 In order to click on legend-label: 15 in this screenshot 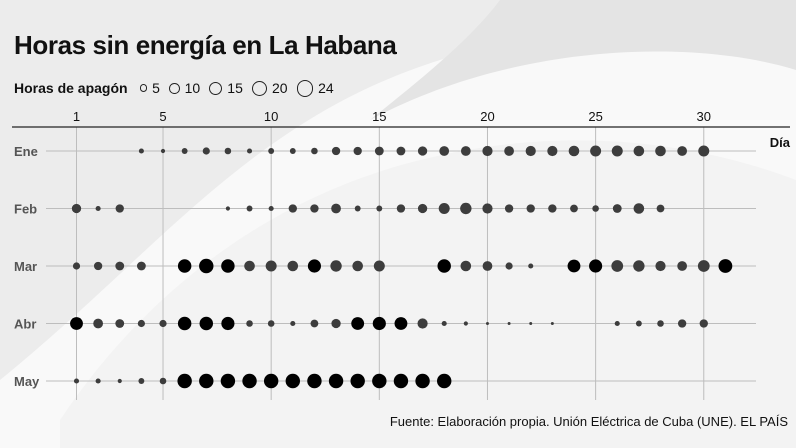, I will do `click(235, 88)`.